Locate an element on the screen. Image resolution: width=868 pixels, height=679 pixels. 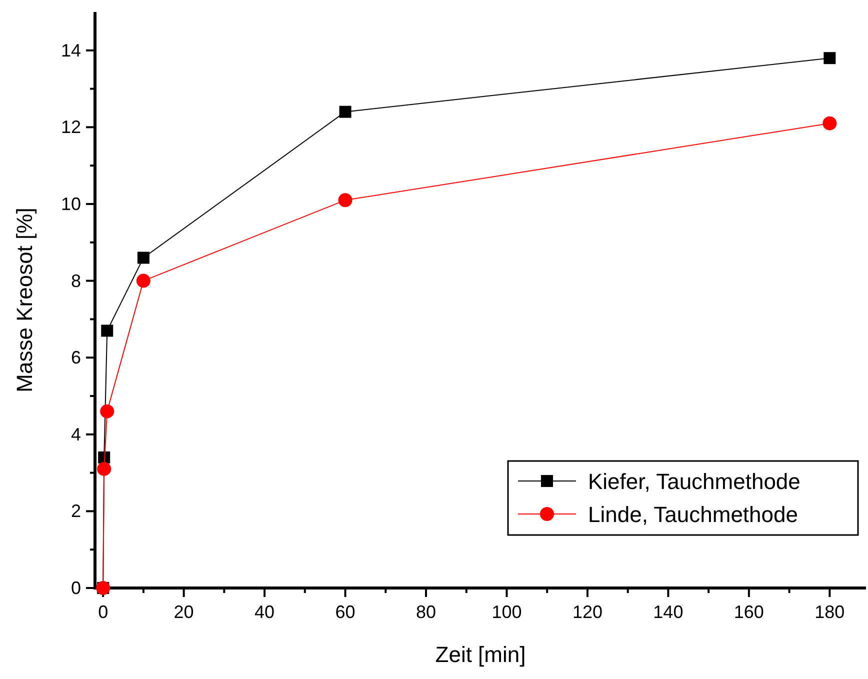
y-tick-label: 12 is located at coordinates (70, 127).